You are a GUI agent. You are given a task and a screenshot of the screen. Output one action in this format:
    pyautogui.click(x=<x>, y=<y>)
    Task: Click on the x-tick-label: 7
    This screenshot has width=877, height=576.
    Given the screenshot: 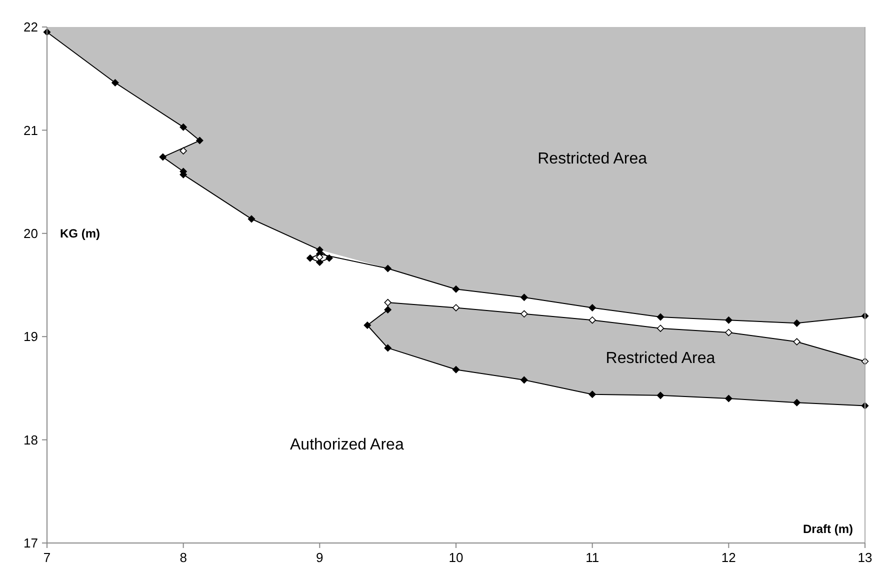 What is the action you would take?
    pyautogui.click(x=47, y=557)
    